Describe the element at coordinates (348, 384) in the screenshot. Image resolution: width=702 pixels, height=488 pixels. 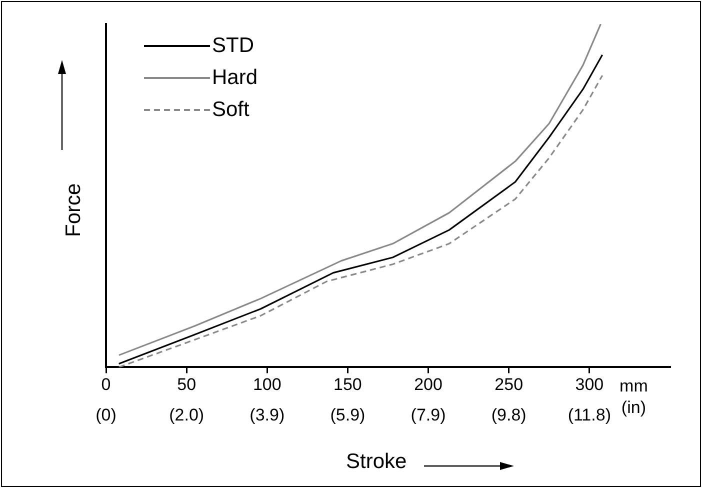
I see `x-tick-label: 150` at that location.